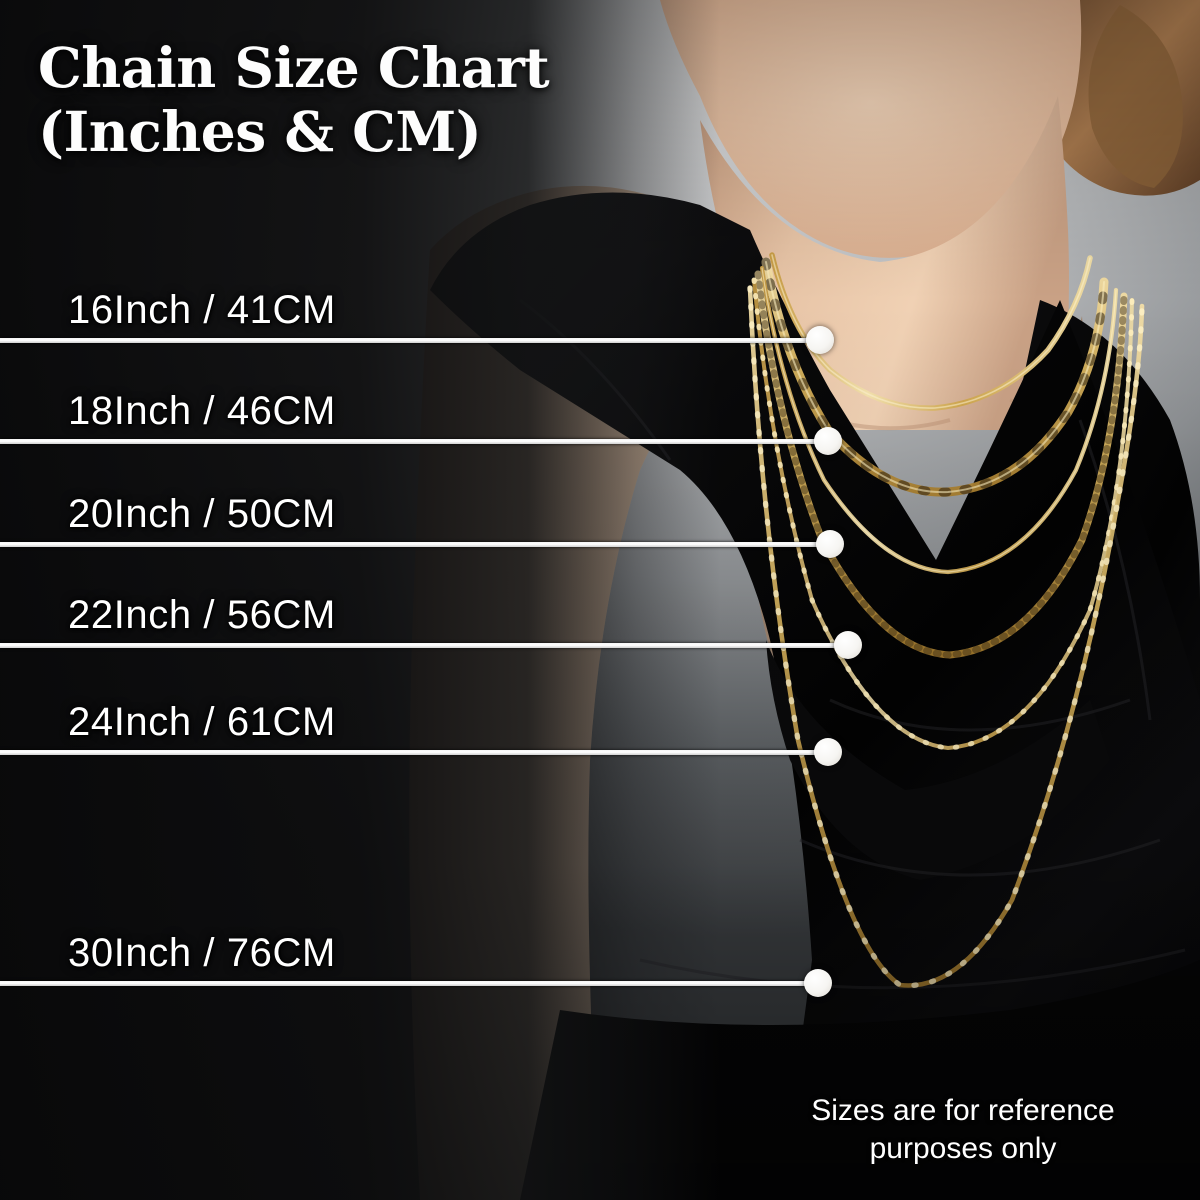 This screenshot has width=1200, height=1200. I want to click on guide-endpoint-dot-20inch, so click(830, 544).